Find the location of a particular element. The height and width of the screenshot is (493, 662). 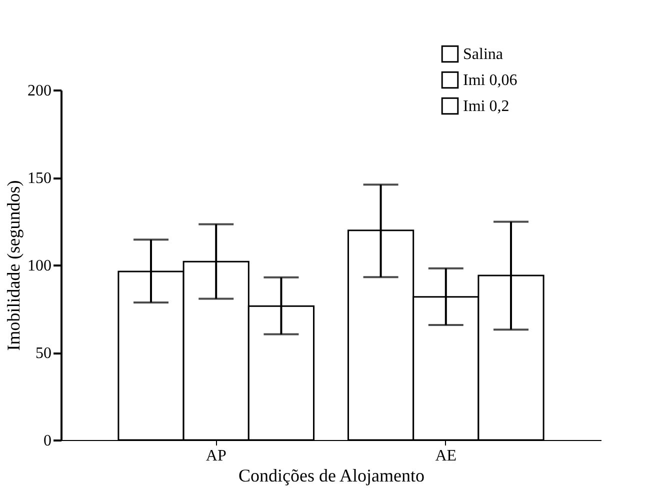

legend-label: Imi 0,06 is located at coordinates (490, 80).